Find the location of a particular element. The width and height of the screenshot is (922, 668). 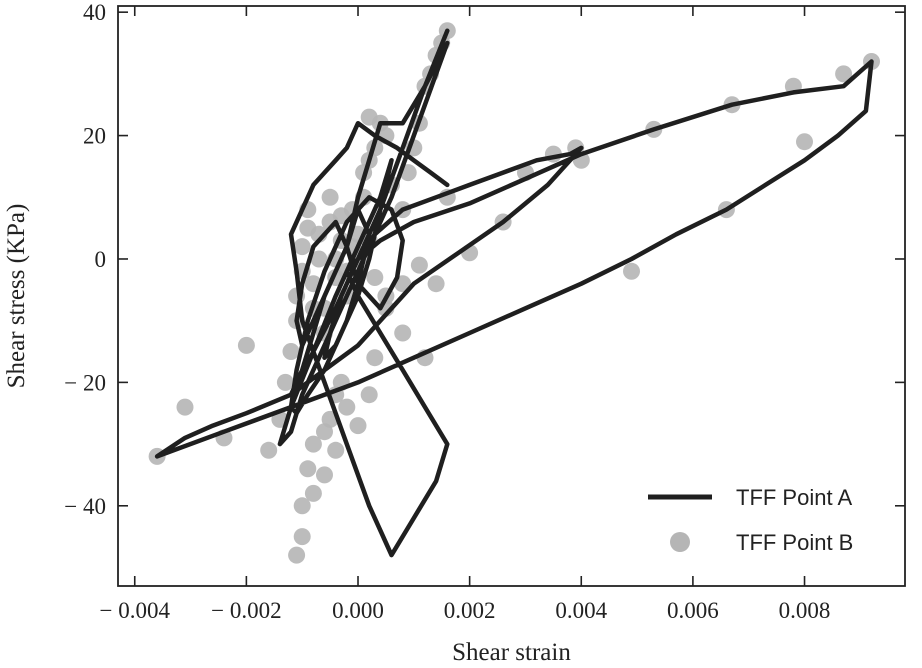

x-tick-label: 0.006 is located at coordinates (693, 610).